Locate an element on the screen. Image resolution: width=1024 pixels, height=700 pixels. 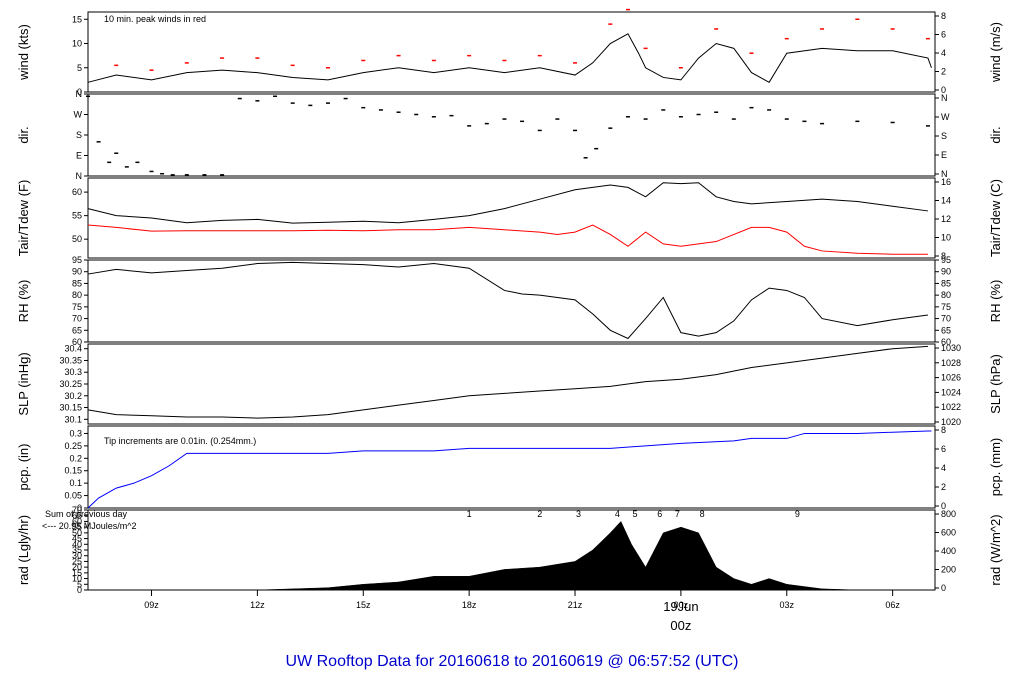
ytick-label: 30.35 is located at coordinates (70, 360).